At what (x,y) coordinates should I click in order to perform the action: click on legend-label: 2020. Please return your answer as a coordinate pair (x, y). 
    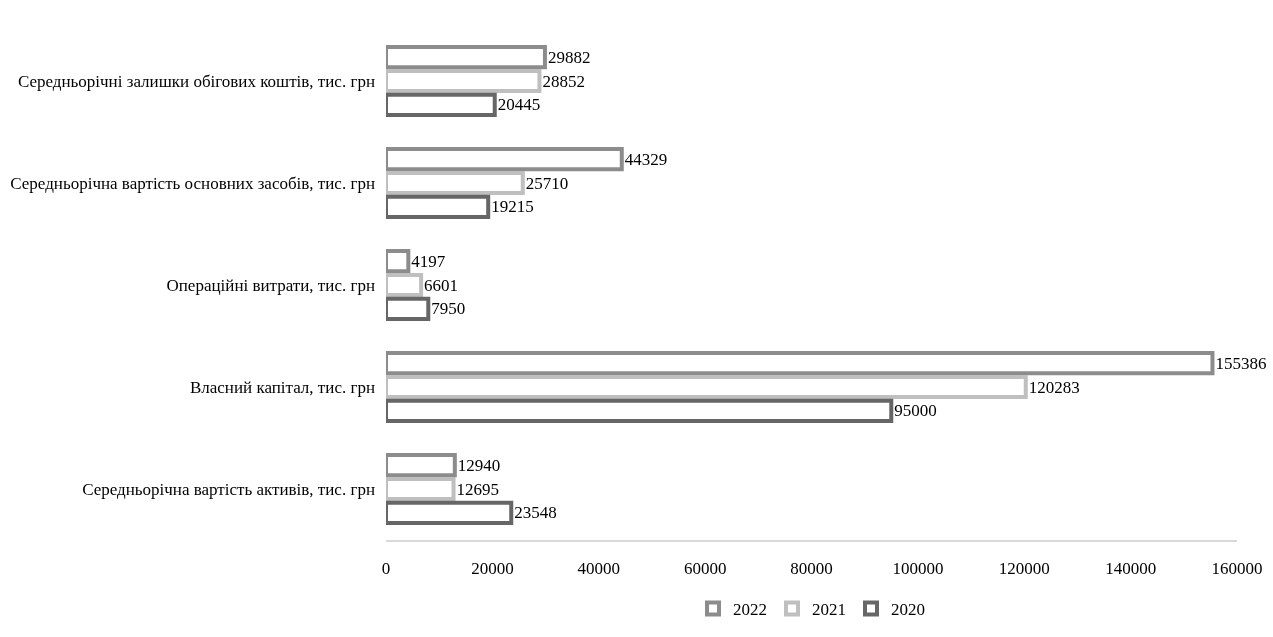
    Looking at the image, I should click on (908, 610).